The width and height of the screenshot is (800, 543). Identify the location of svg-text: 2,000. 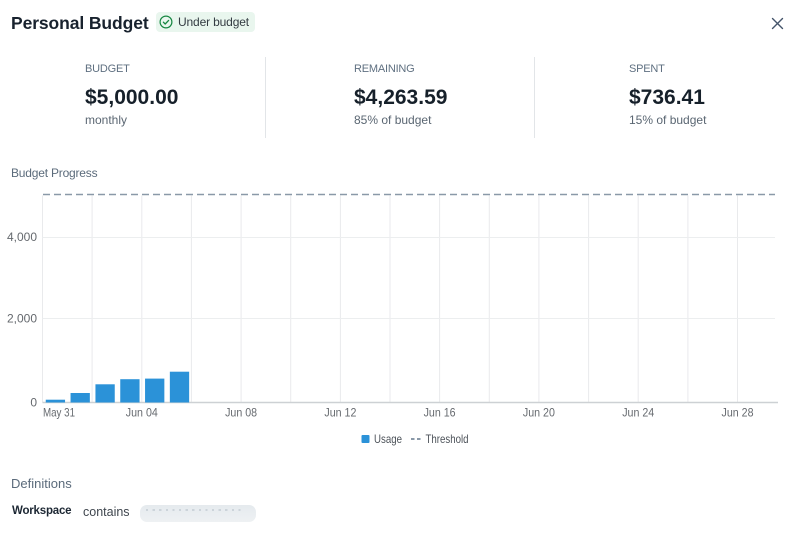
(22, 319).